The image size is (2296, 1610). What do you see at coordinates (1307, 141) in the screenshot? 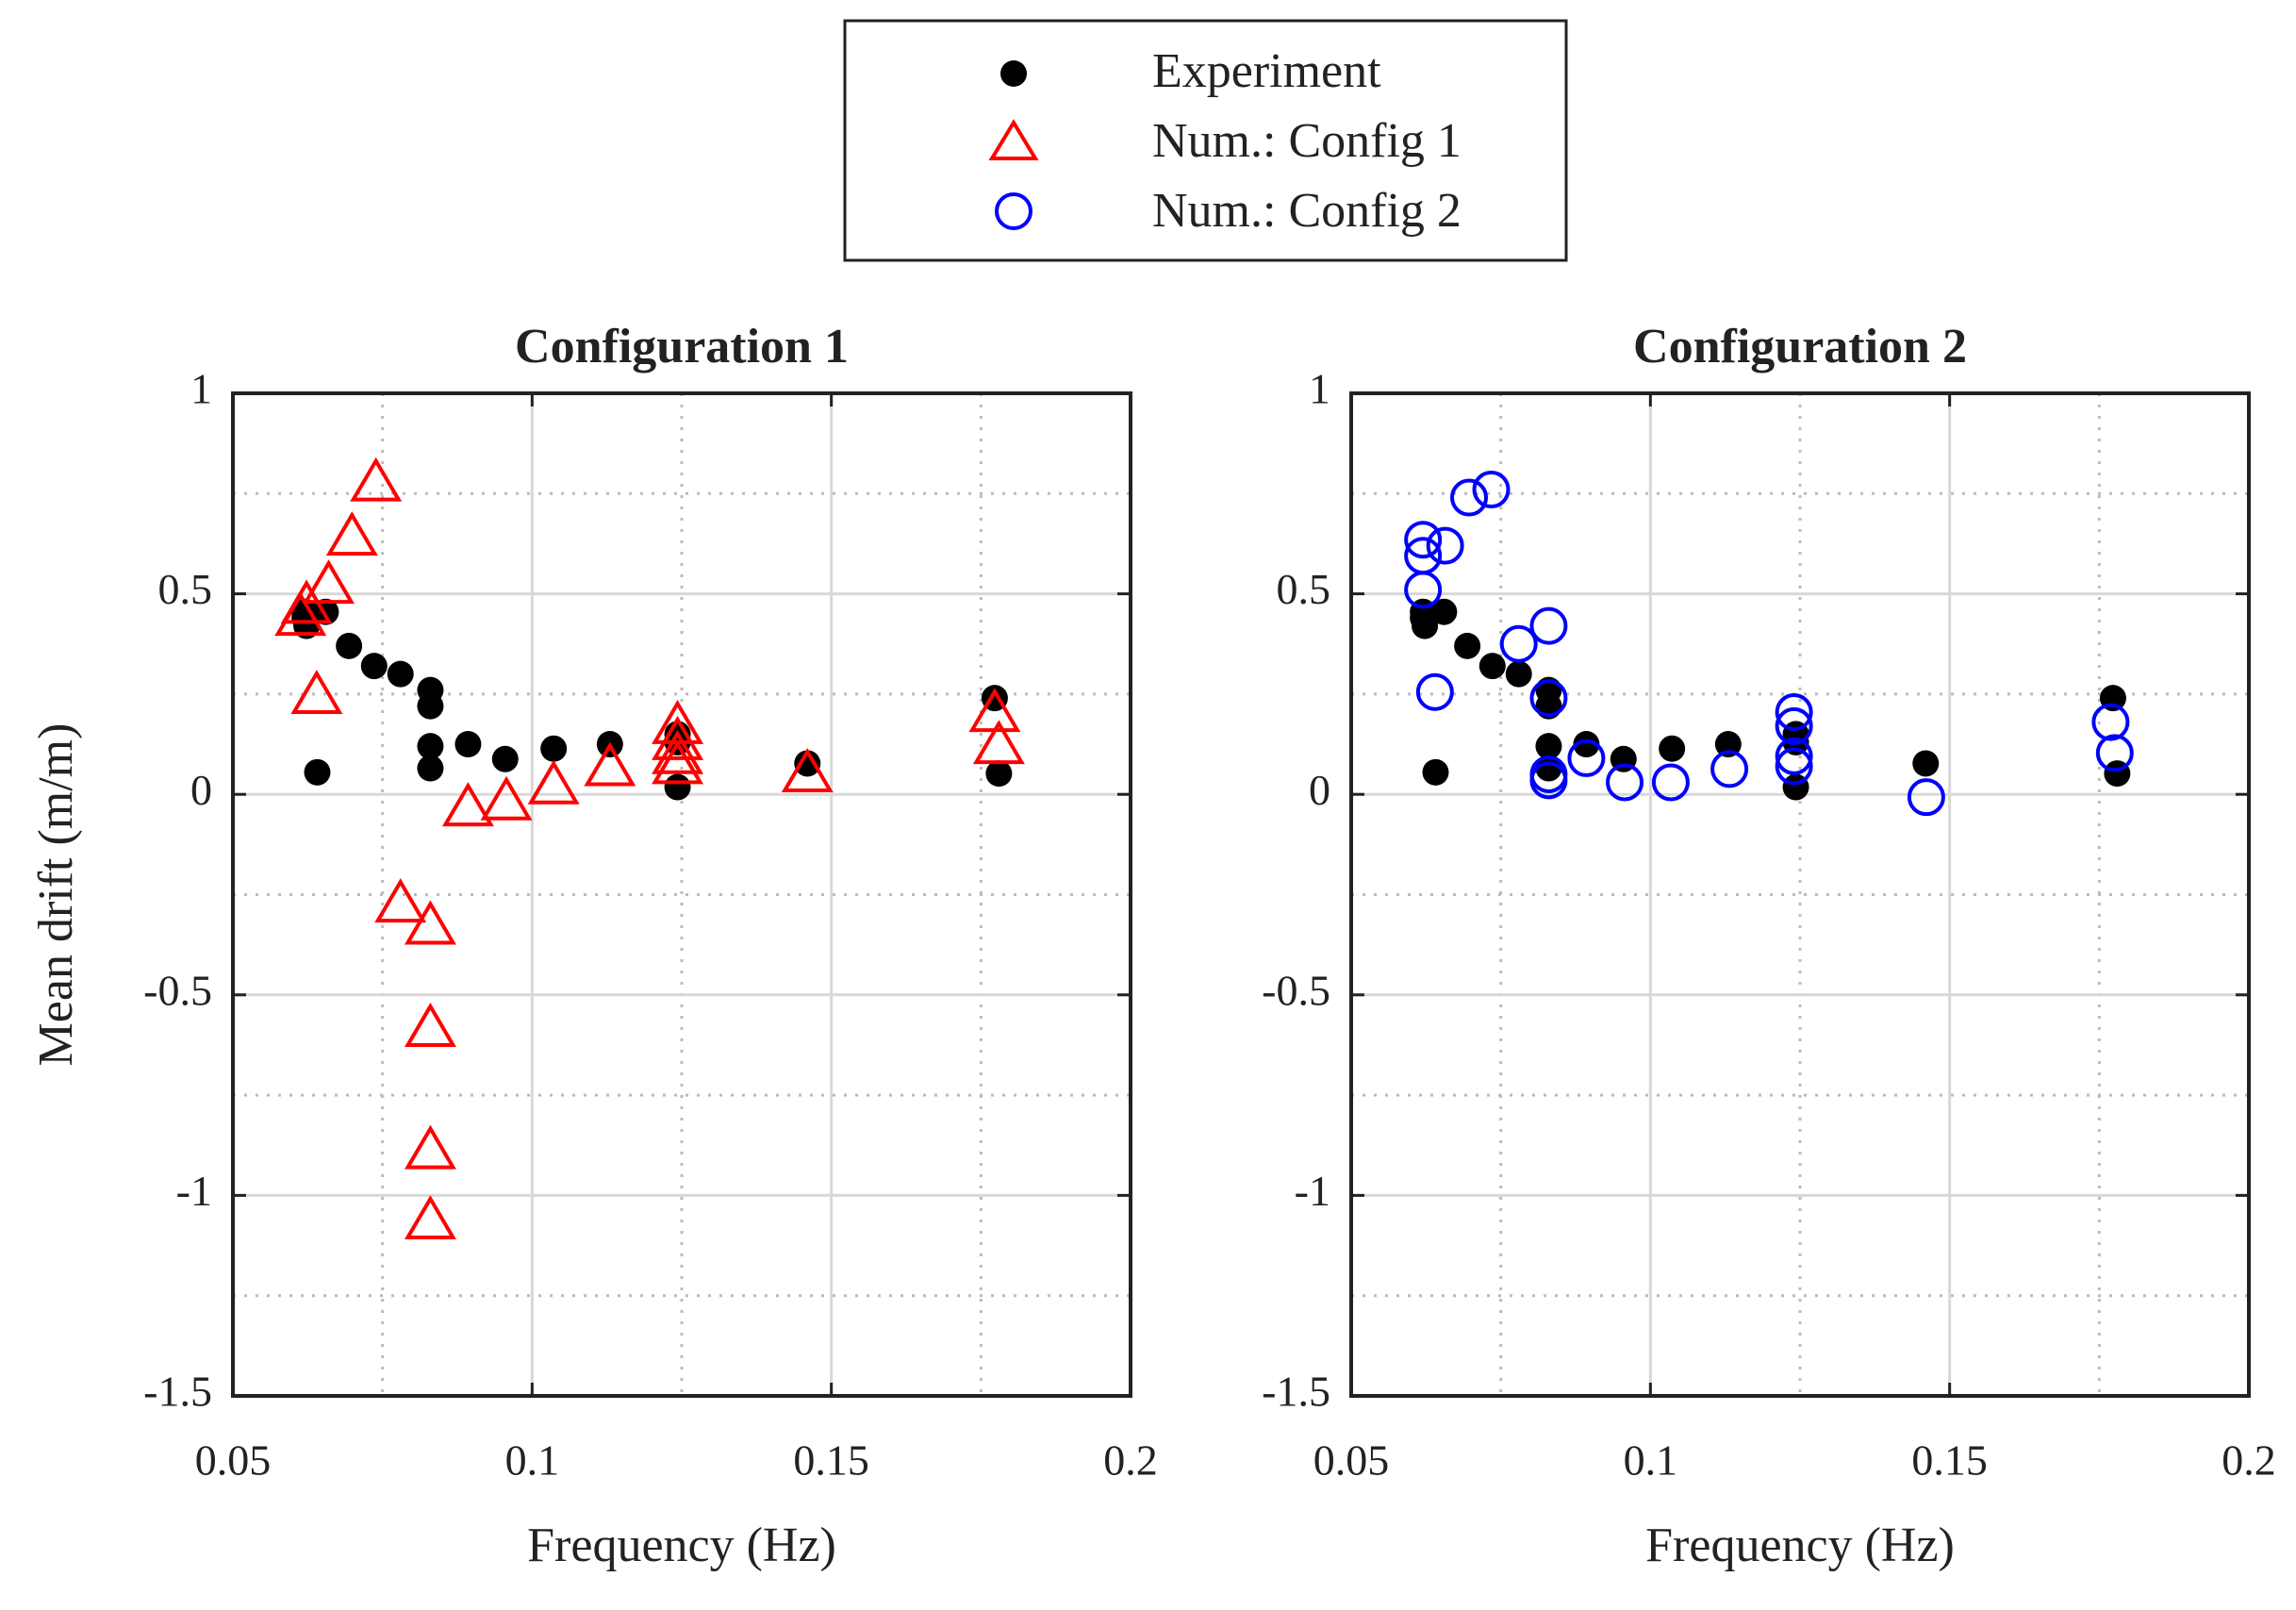
I see `legend-label: Num.: Config 1` at bounding box center [1307, 141].